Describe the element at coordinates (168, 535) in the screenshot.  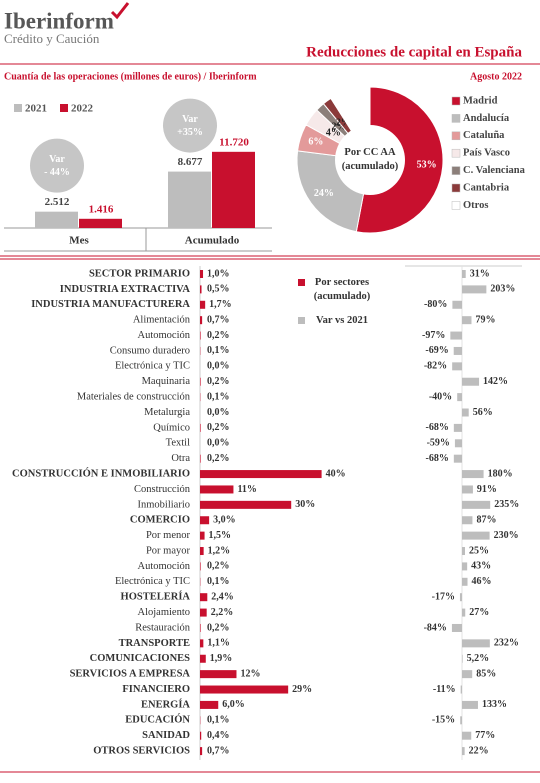
I see `category-label: Por menor` at that location.